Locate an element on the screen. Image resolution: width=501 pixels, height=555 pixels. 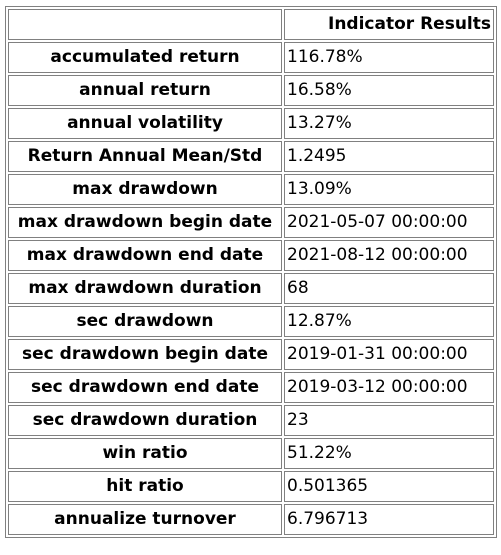
row-value: 1.2495 is located at coordinates (389, 156).